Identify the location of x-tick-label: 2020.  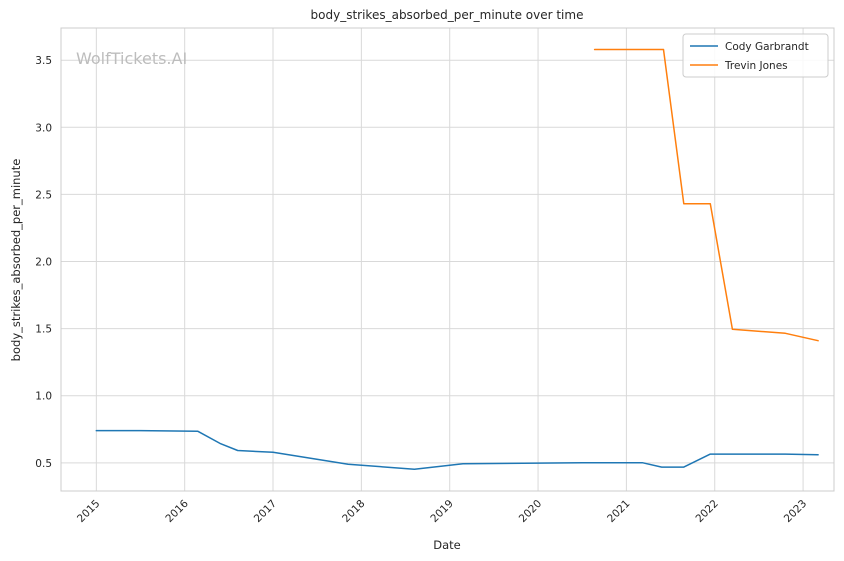
(530, 511).